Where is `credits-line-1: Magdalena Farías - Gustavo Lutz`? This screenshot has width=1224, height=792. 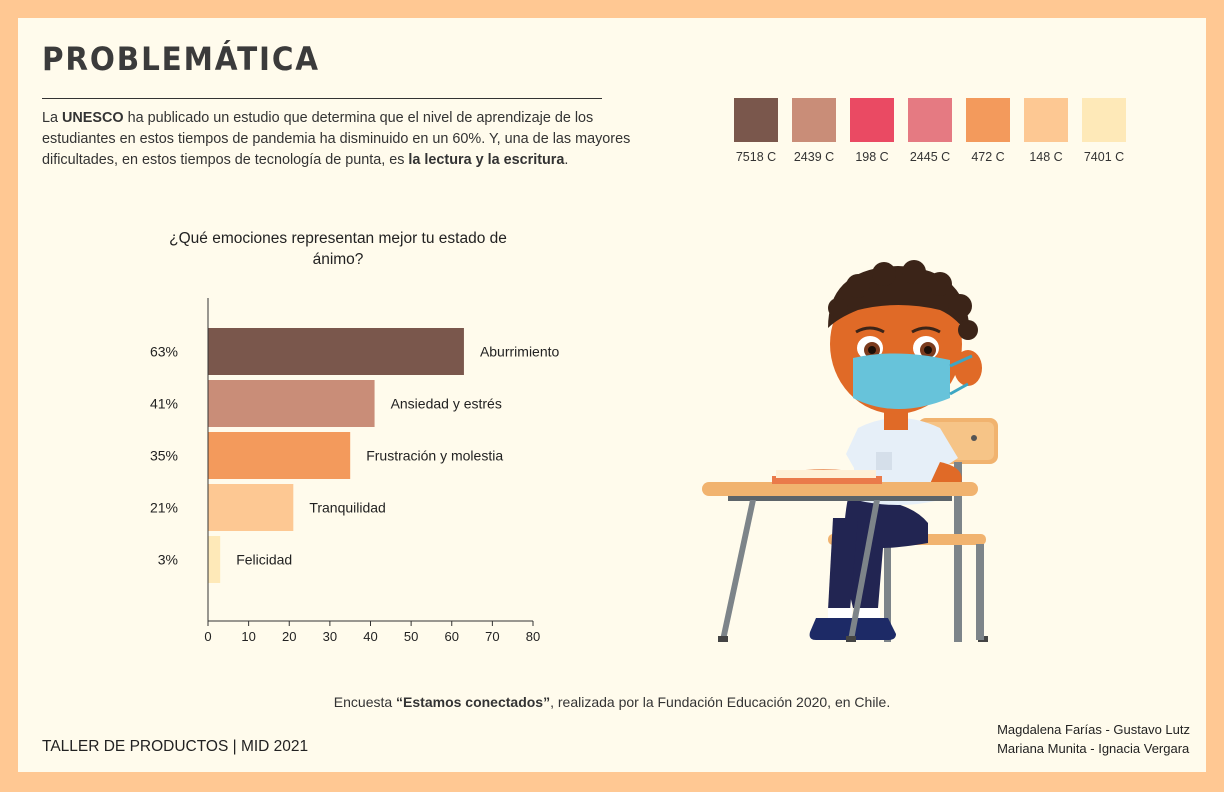
credits-line-1: Magdalena Farías - Gustavo Lutz is located at coordinates (1093, 729).